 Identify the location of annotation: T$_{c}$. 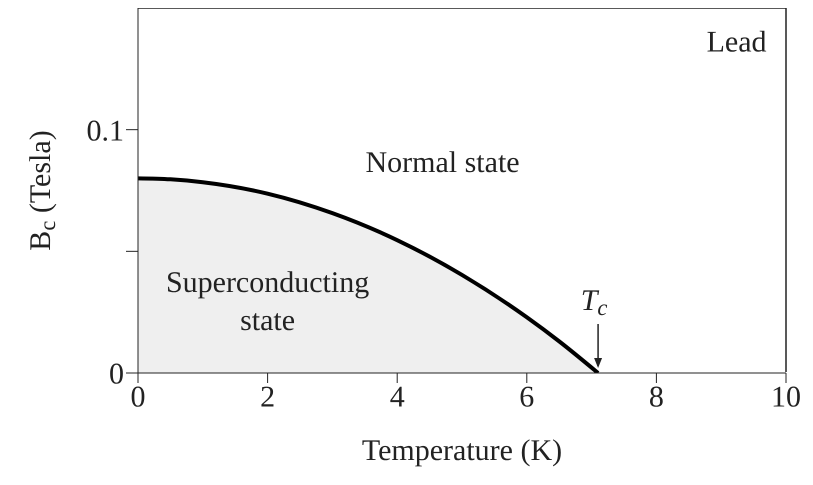
(594, 302).